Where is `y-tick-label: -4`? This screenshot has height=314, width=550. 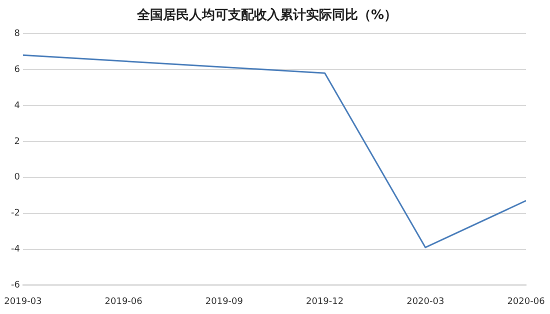
y-tick-label: -4 is located at coordinates (15, 249).